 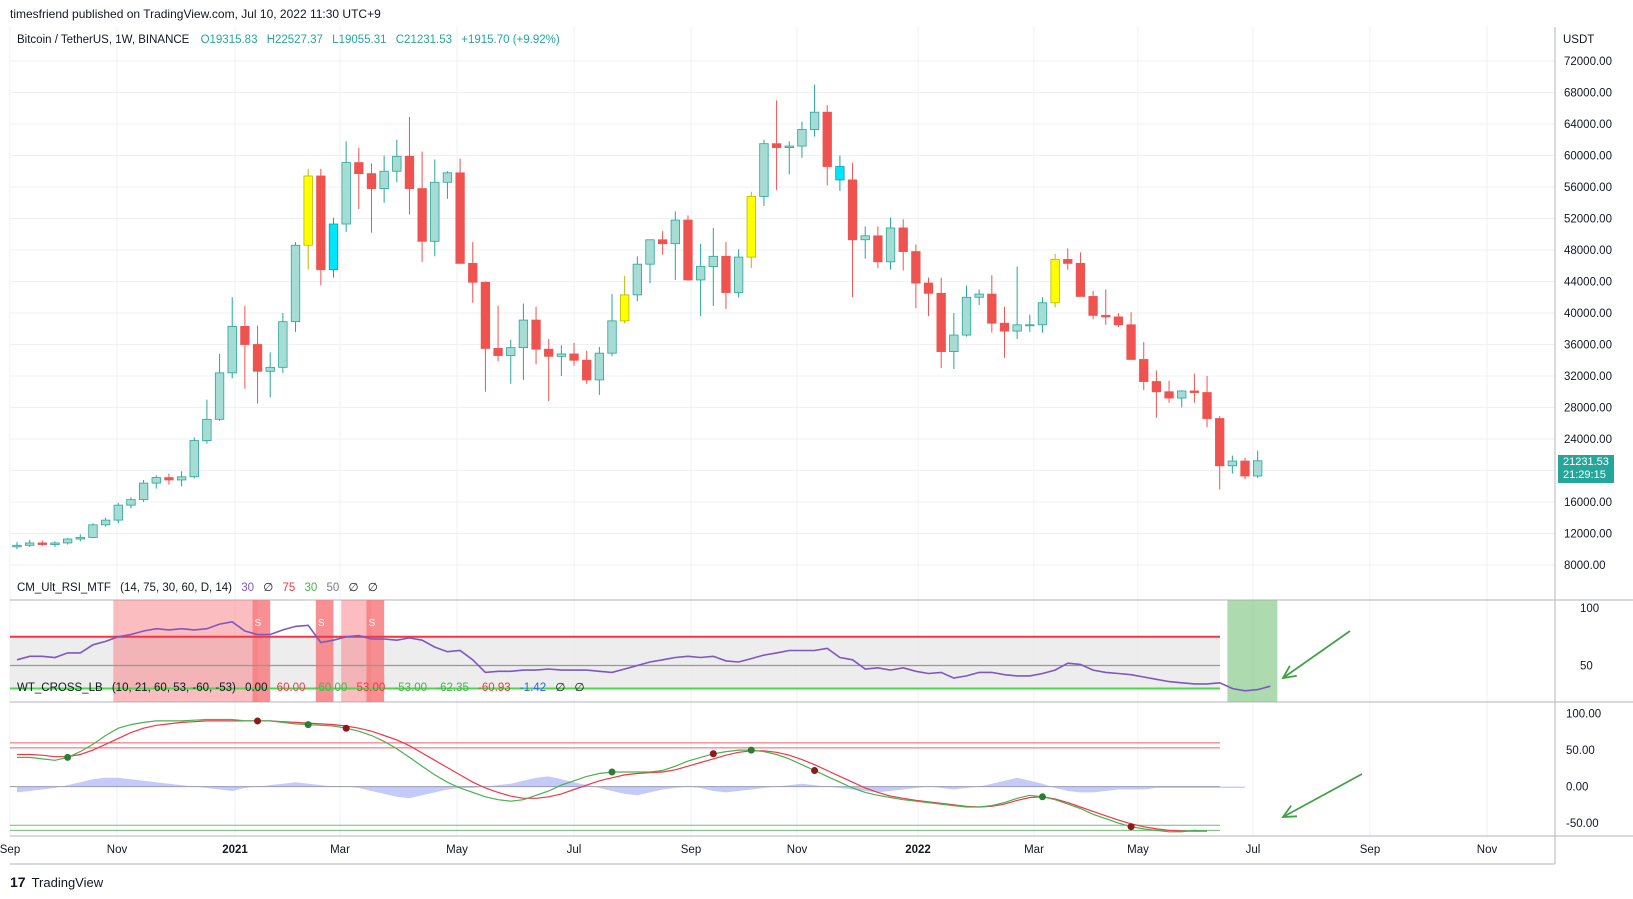 I want to click on green-arrow-icon, so click(x=1316, y=654).